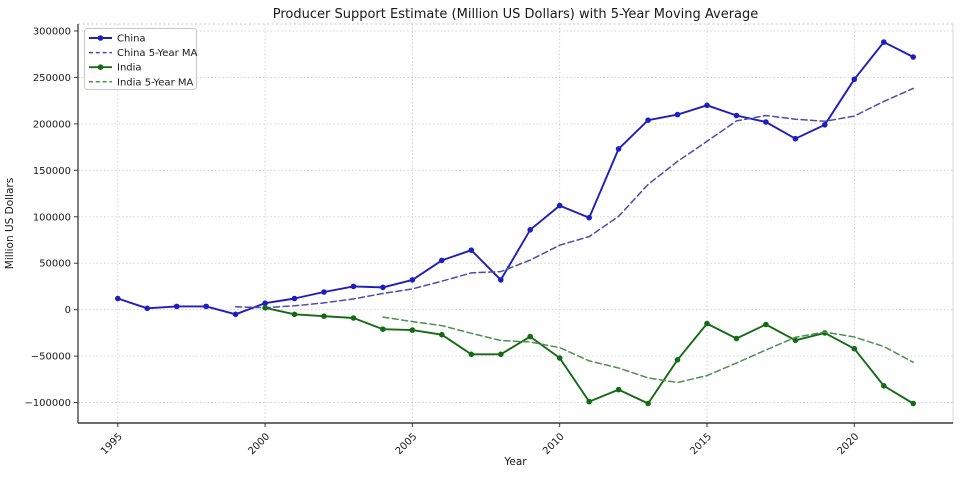  What do you see at coordinates (100, 67) in the screenshot?
I see `legend-marker-india` at bounding box center [100, 67].